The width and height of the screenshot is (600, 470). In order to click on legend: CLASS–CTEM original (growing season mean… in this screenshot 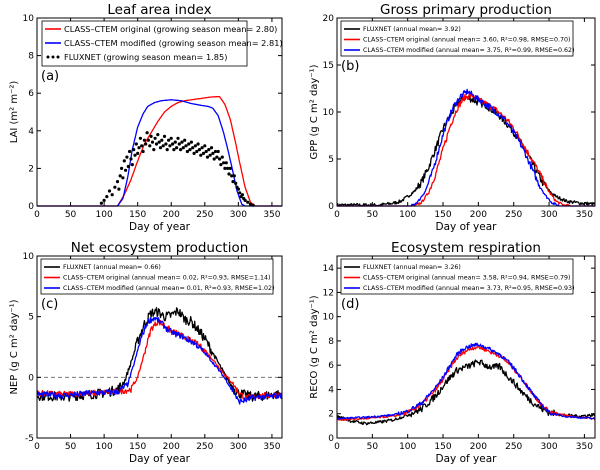, I will do `click(162, 43)`.